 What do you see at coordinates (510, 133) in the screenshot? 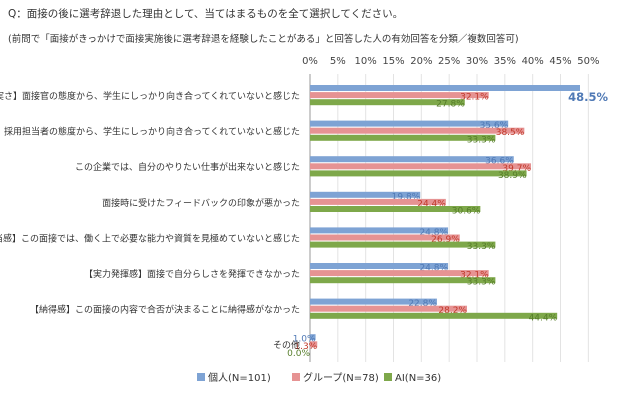
I see `data-label: 38.5%` at bounding box center [510, 133].